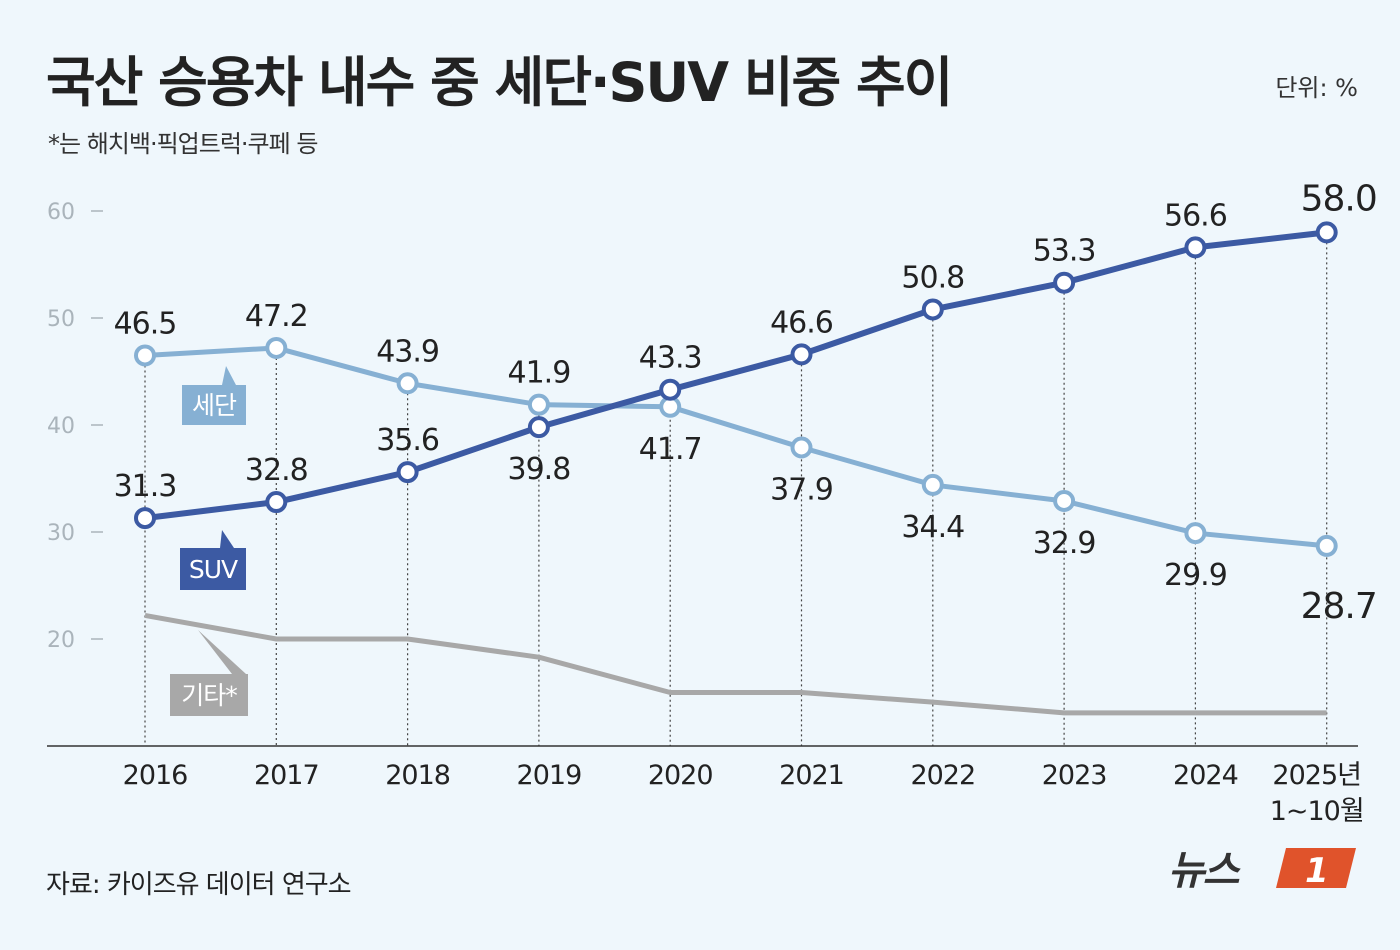  What do you see at coordinates (670, 358) in the screenshot?
I see `data-label: 43.3` at bounding box center [670, 358].